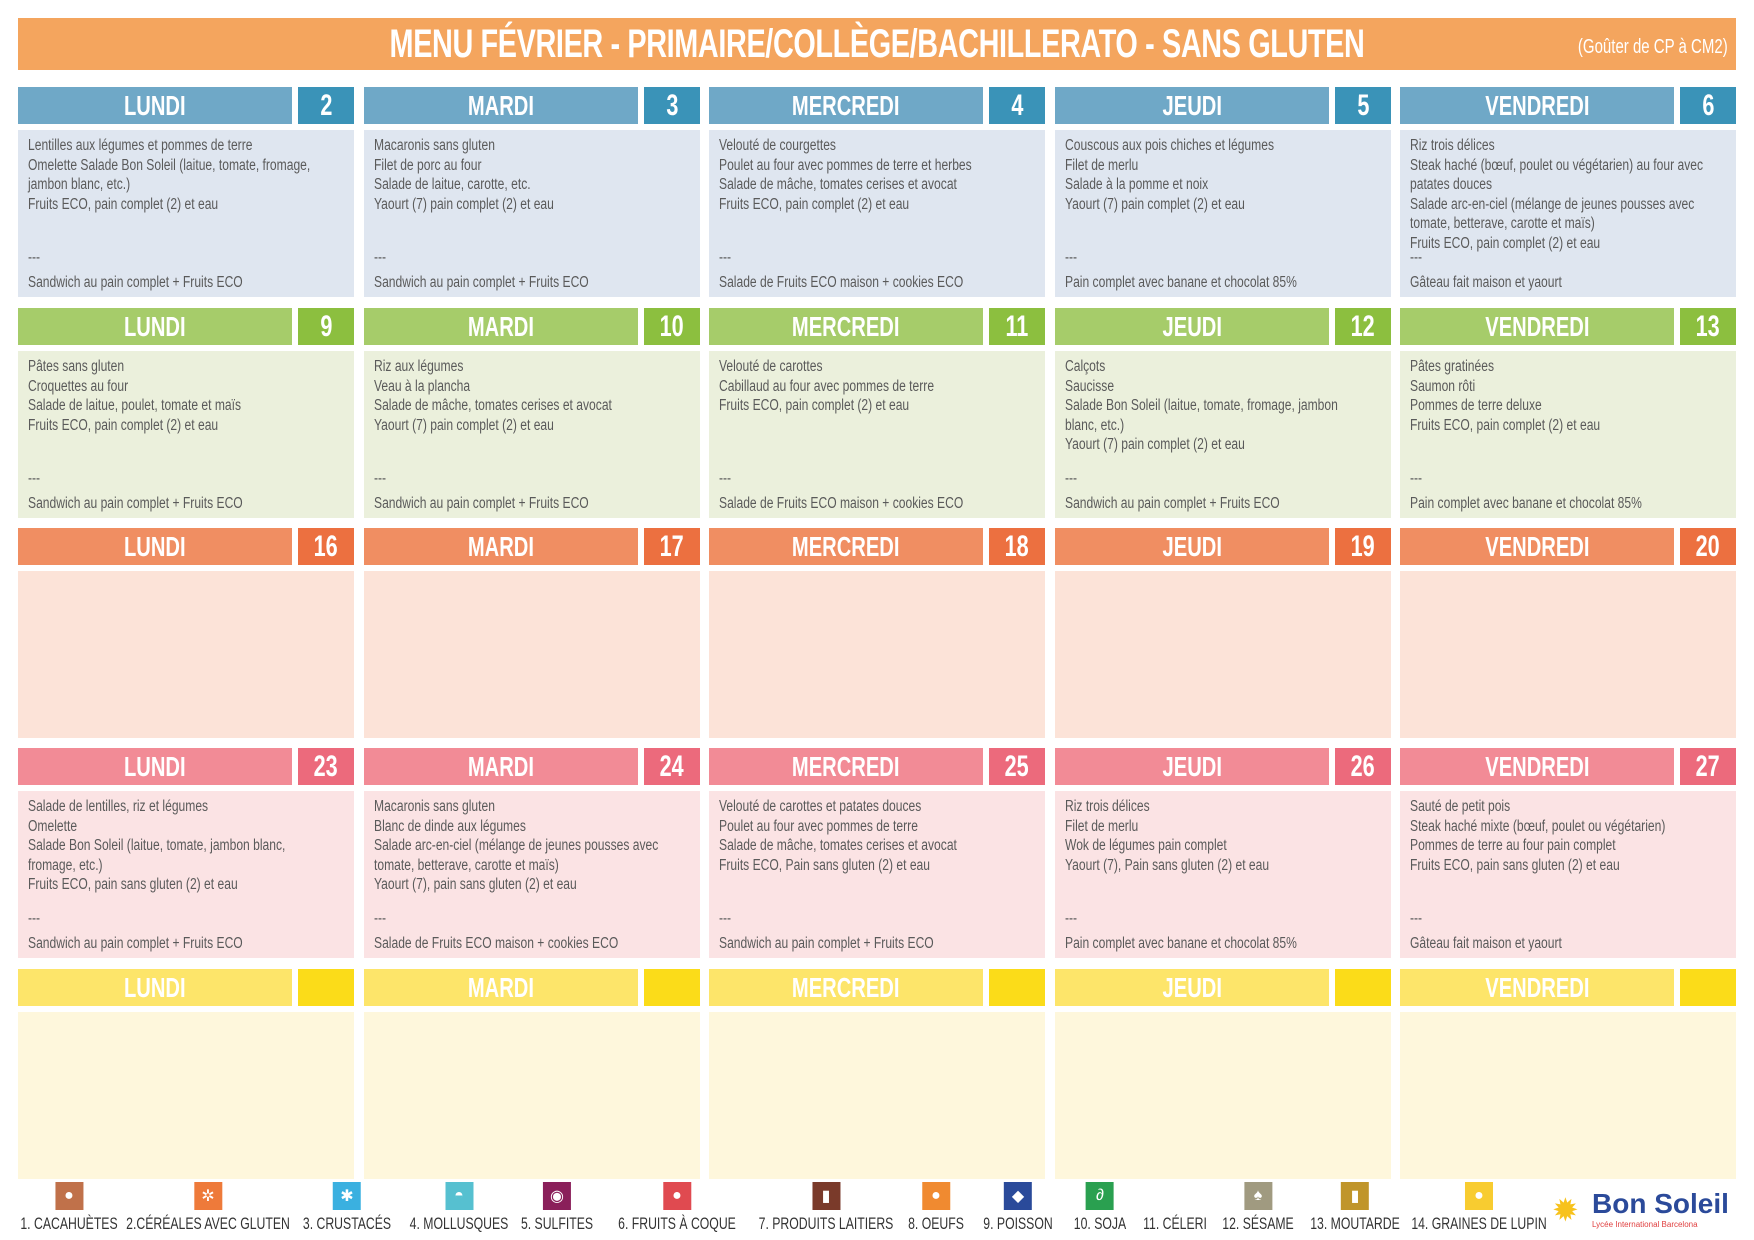 The width and height of the screenshot is (1754, 1240). Describe the element at coordinates (1478, 1196) in the screenshot. I see `lupin-icon: ●` at that location.